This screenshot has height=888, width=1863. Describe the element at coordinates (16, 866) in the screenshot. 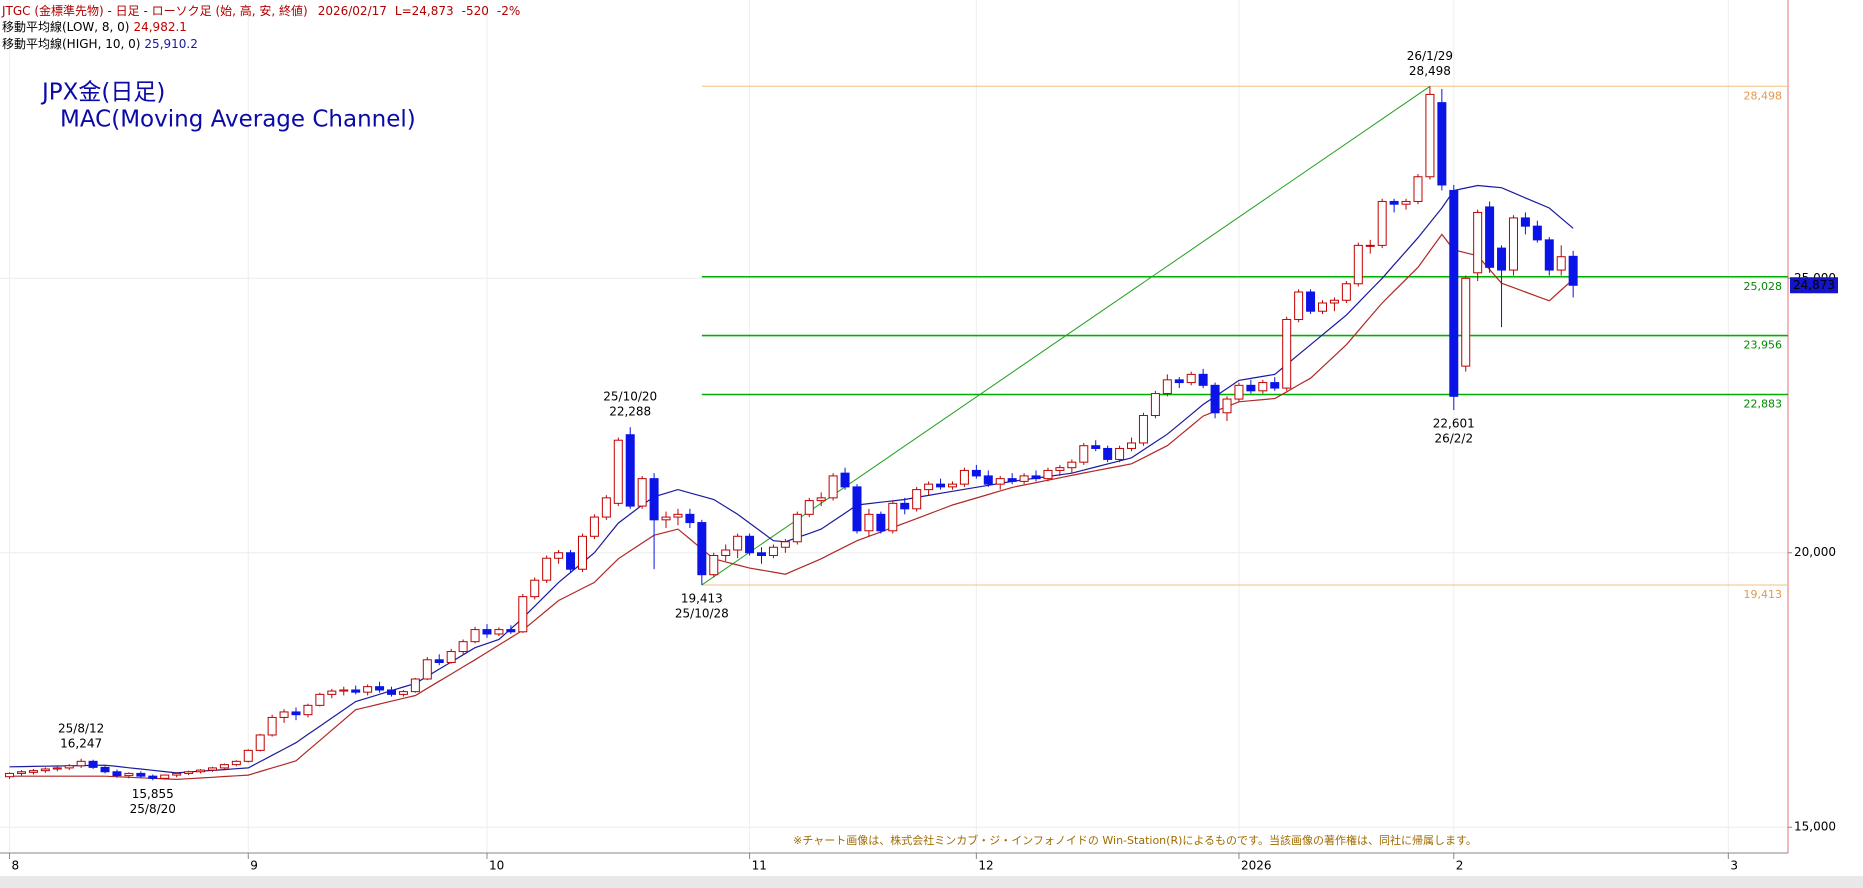

I see `x-tick-label: 8` at that location.